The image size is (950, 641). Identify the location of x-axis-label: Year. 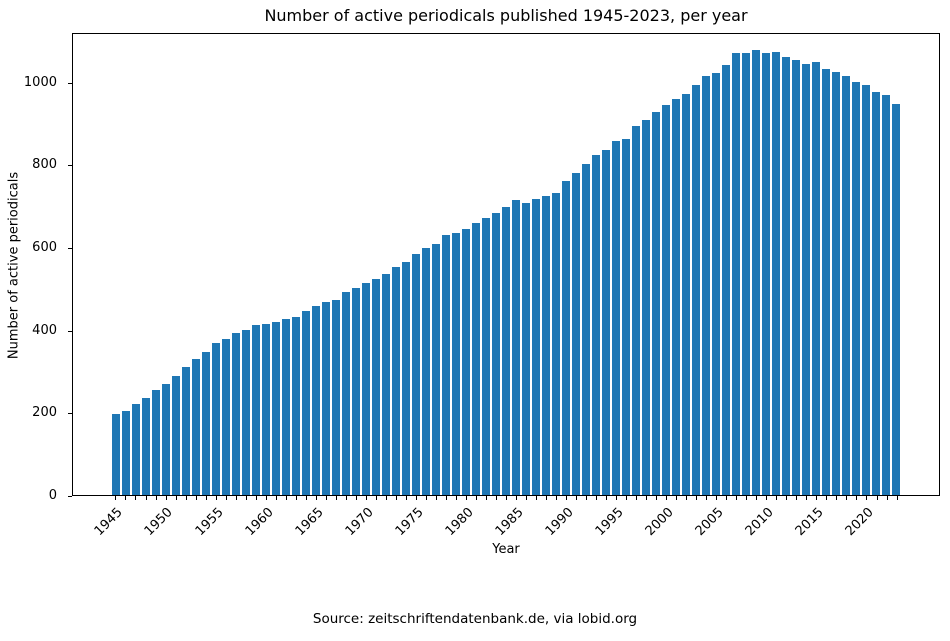
(506, 549).